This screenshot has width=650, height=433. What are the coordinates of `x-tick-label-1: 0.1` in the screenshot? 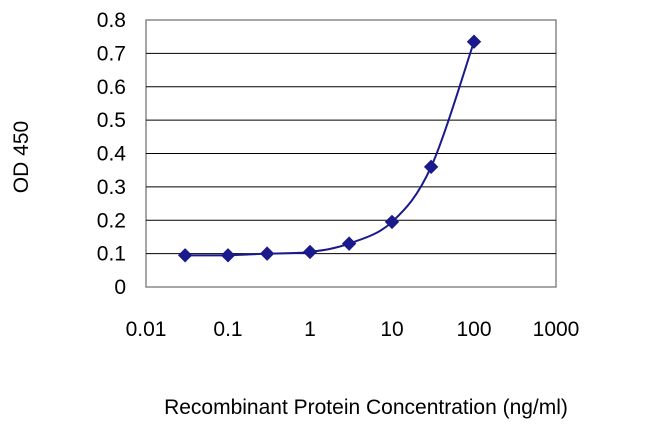 It's located at (227, 329).